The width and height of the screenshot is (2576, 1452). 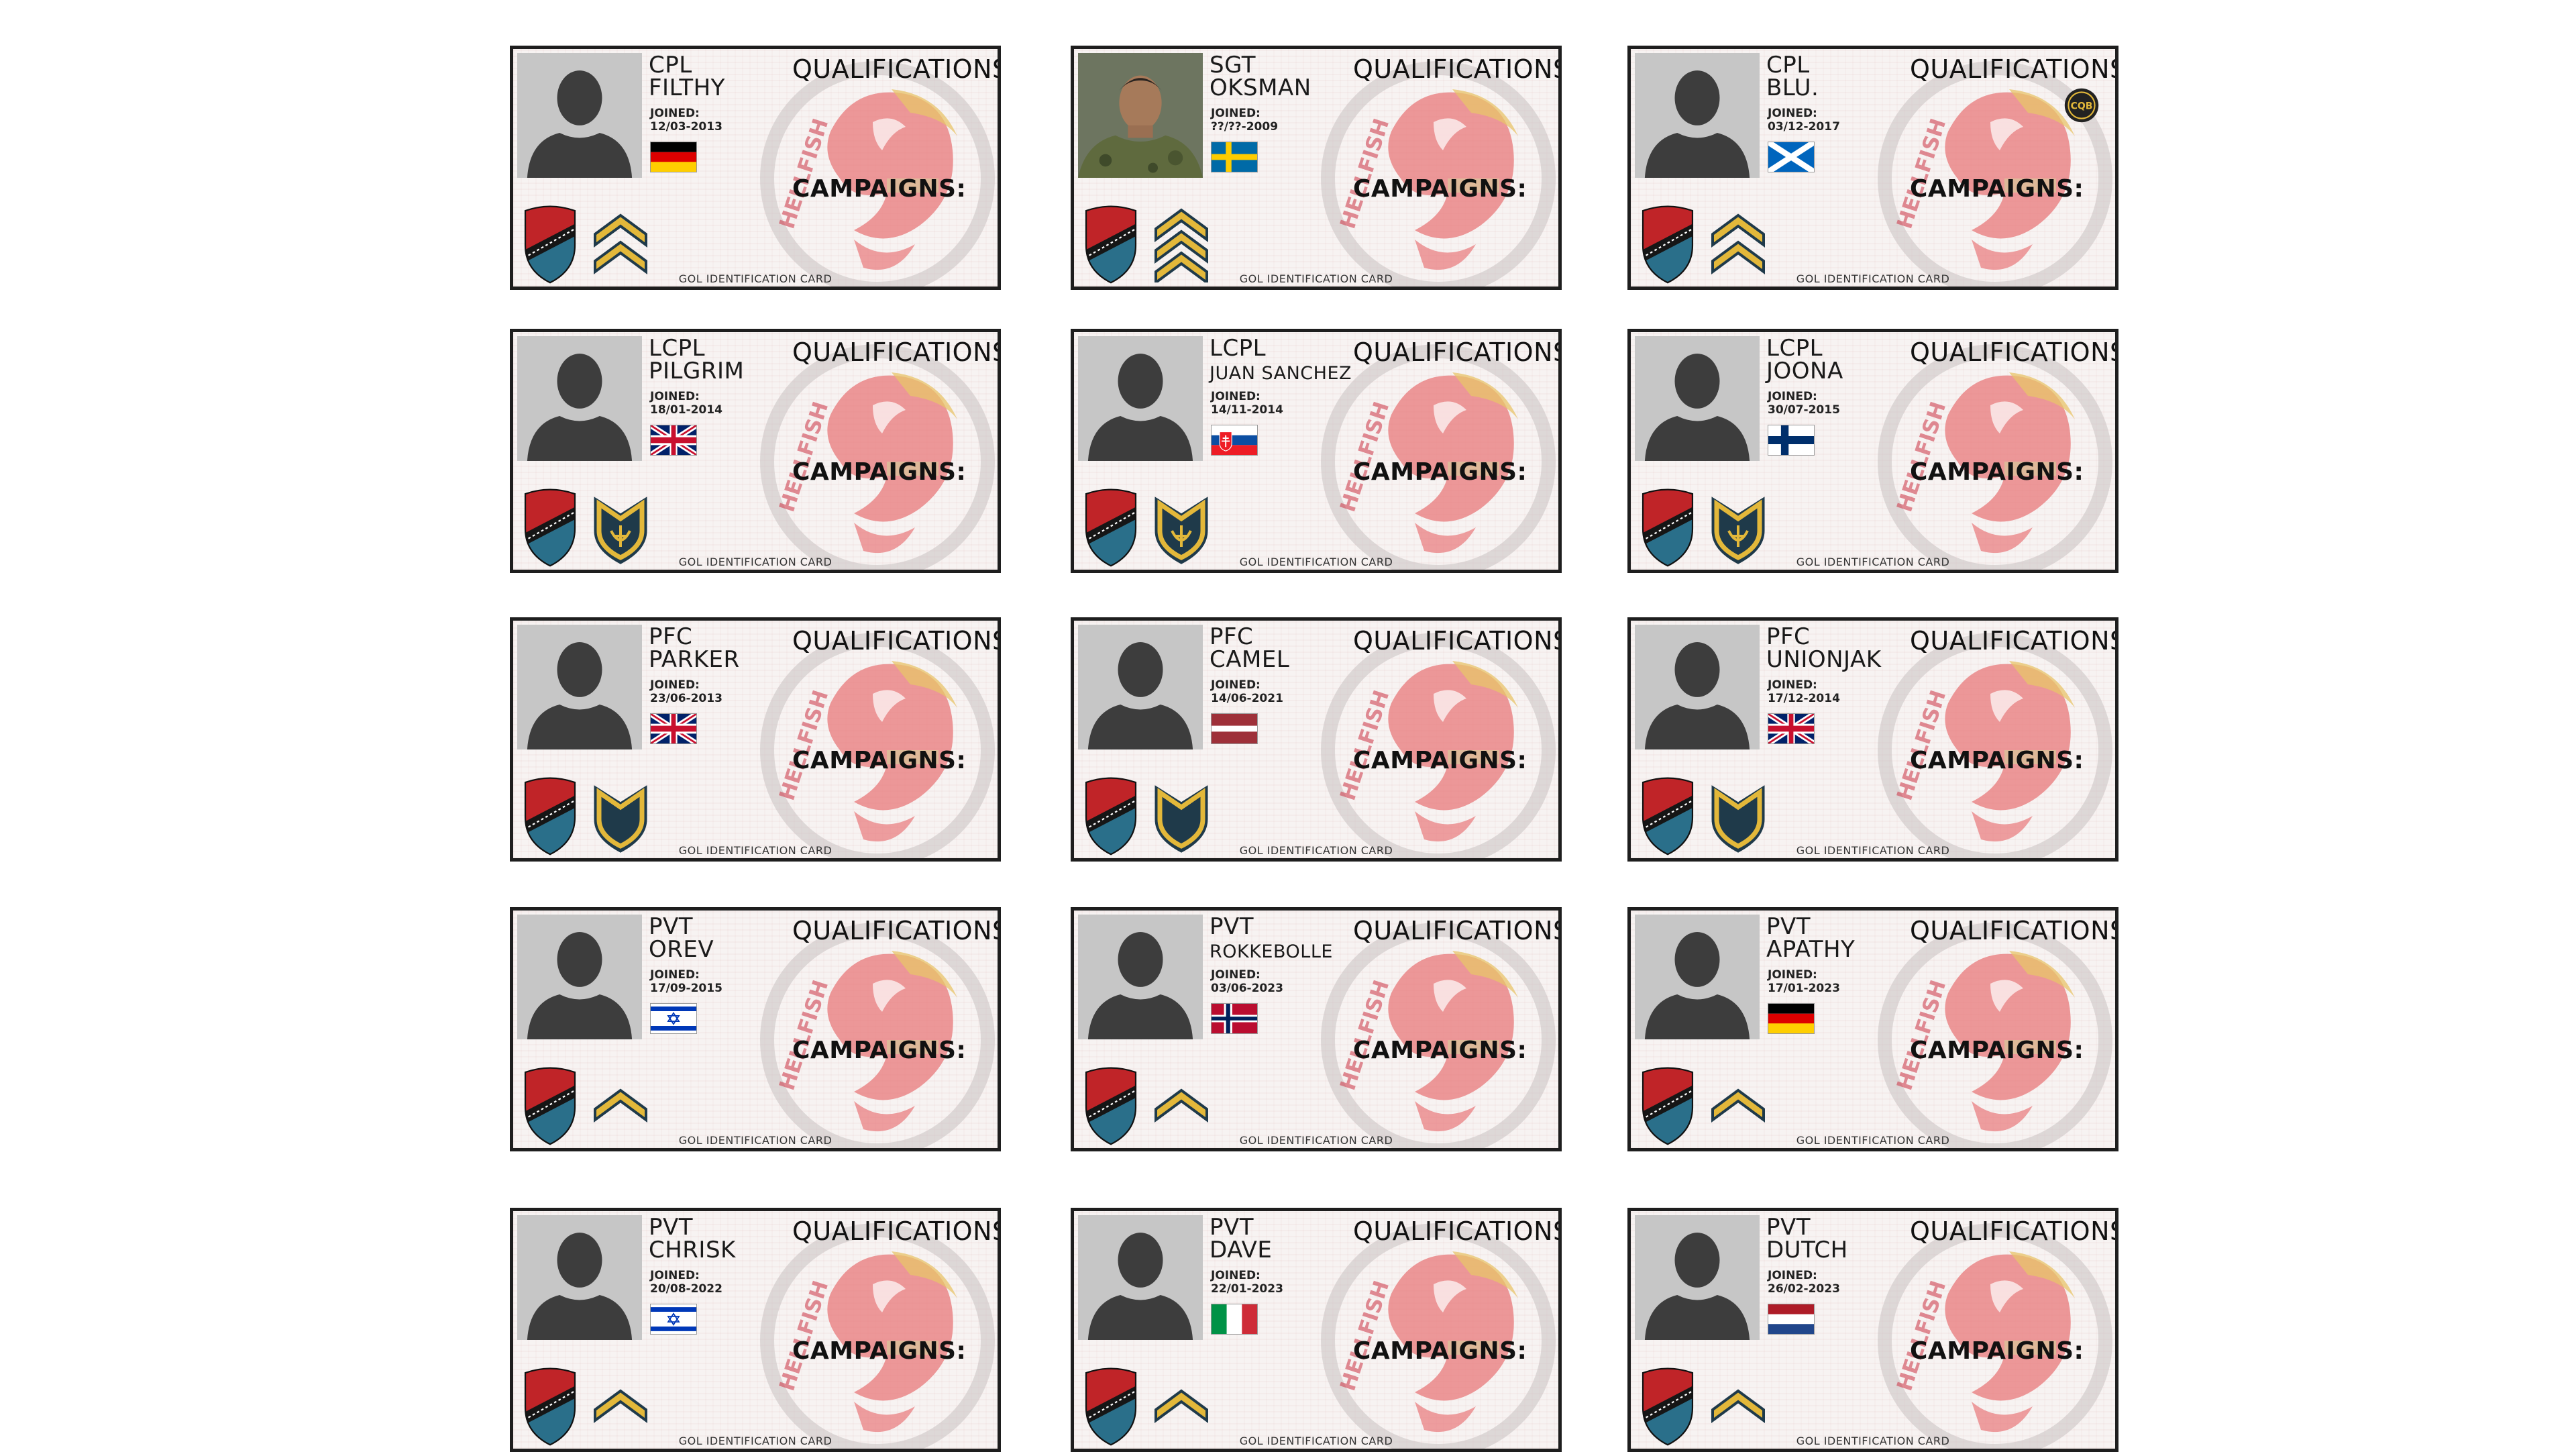 What do you see at coordinates (1792, 87) in the screenshot?
I see `soldier-name: BLU.` at bounding box center [1792, 87].